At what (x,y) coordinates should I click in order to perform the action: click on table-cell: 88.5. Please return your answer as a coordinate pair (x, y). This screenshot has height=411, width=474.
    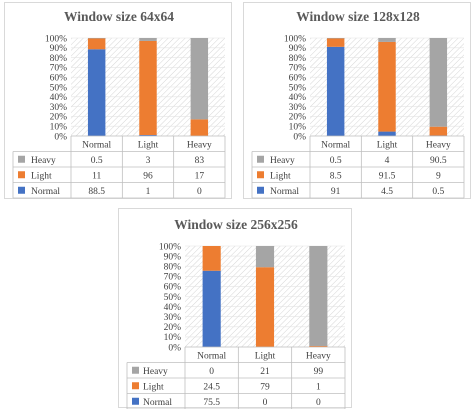
    Looking at the image, I should click on (96, 192).